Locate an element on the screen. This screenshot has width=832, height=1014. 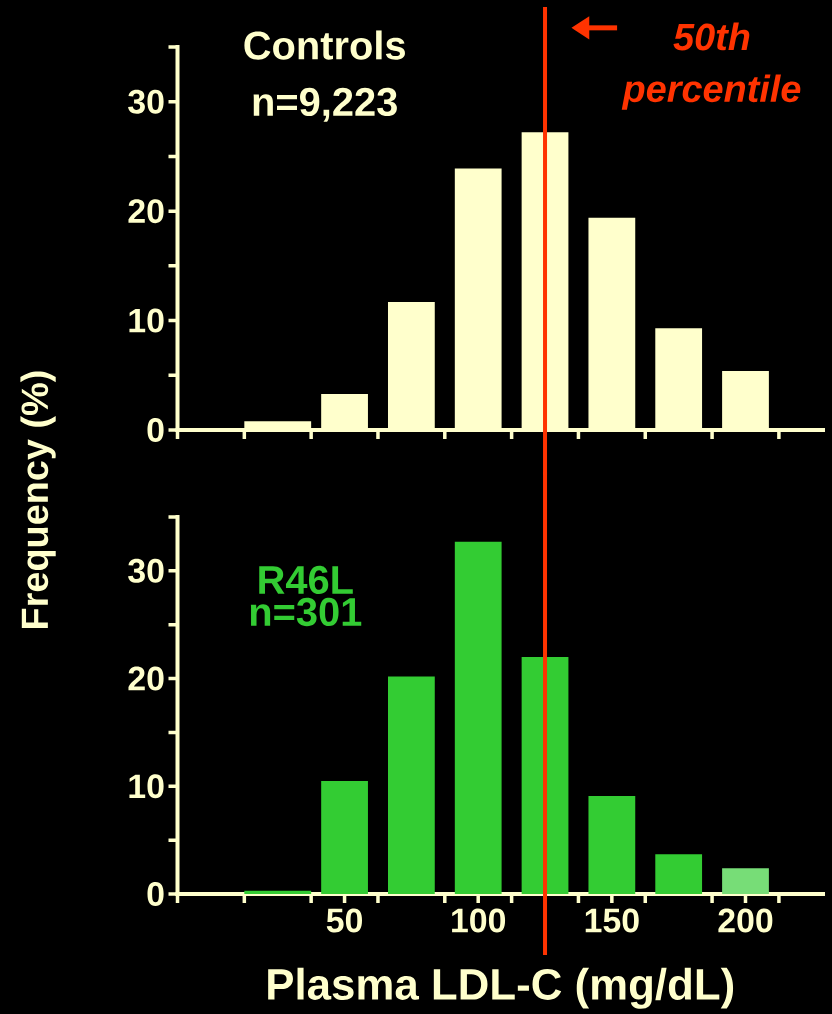
ref-line-label: 50th percentile is located at coordinates (711, 66).